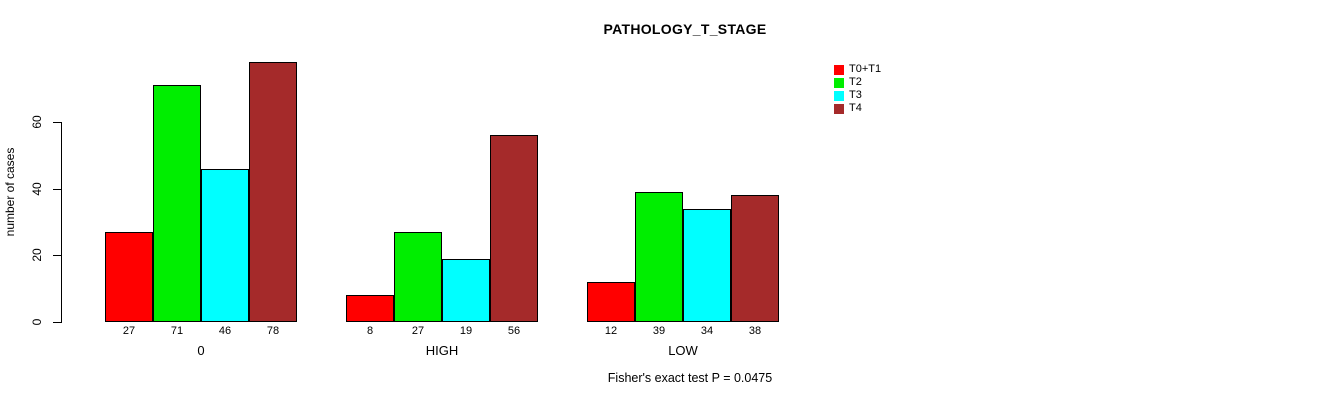  I want to click on group-label-0: 0, so click(201, 350).